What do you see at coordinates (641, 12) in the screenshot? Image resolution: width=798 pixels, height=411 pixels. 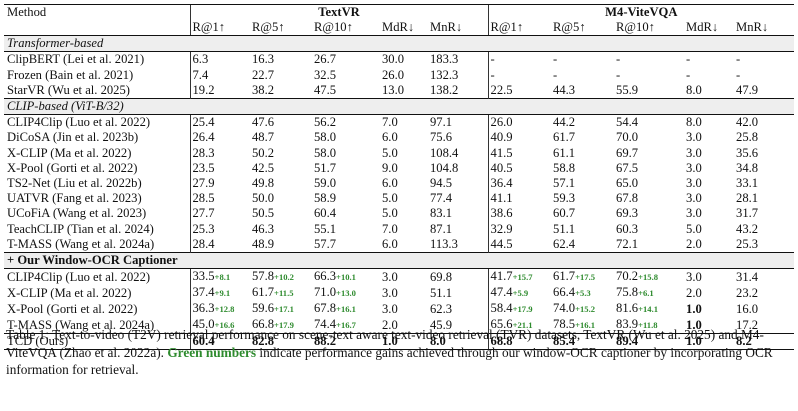 I see `m4vitevqa-group-header: M4-ViteVQA` at bounding box center [641, 12].